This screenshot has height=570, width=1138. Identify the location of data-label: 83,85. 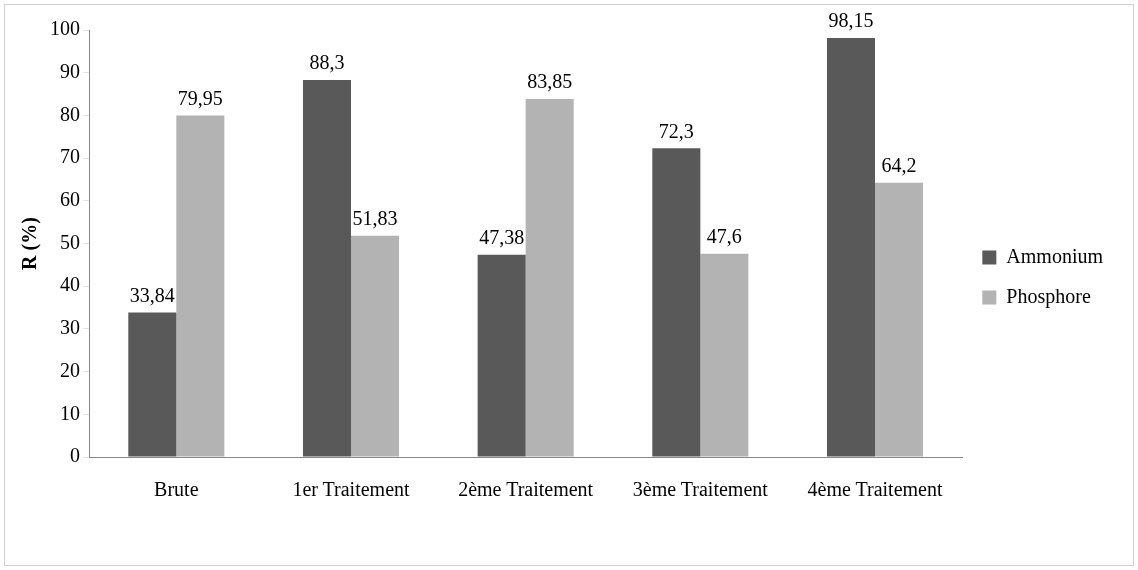
(550, 81).